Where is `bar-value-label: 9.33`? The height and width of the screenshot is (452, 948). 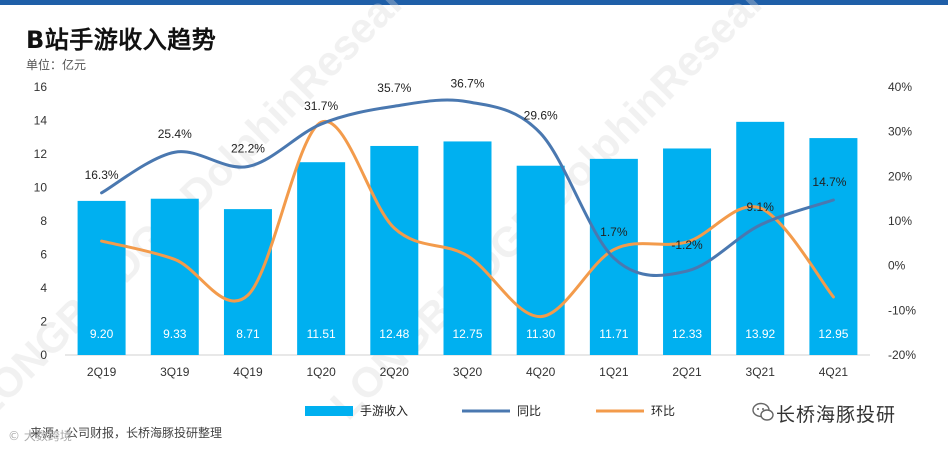 bar-value-label: 9.33 is located at coordinates (175, 334).